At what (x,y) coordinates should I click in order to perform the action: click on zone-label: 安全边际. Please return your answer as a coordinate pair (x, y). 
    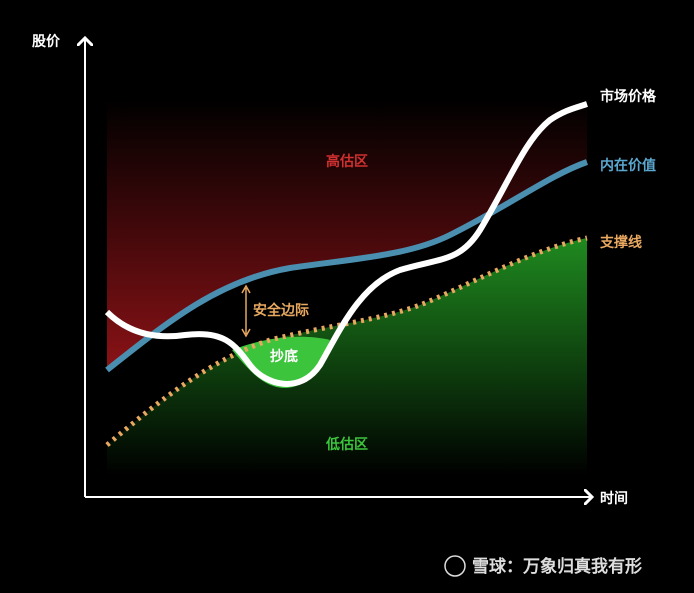
    Looking at the image, I should click on (281, 310).